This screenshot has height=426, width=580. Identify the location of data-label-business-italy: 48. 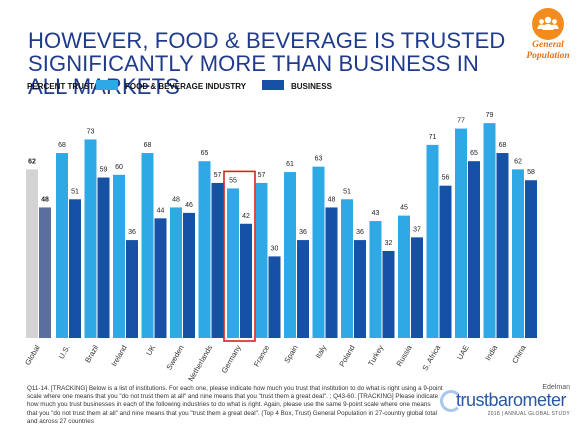
(332, 199).